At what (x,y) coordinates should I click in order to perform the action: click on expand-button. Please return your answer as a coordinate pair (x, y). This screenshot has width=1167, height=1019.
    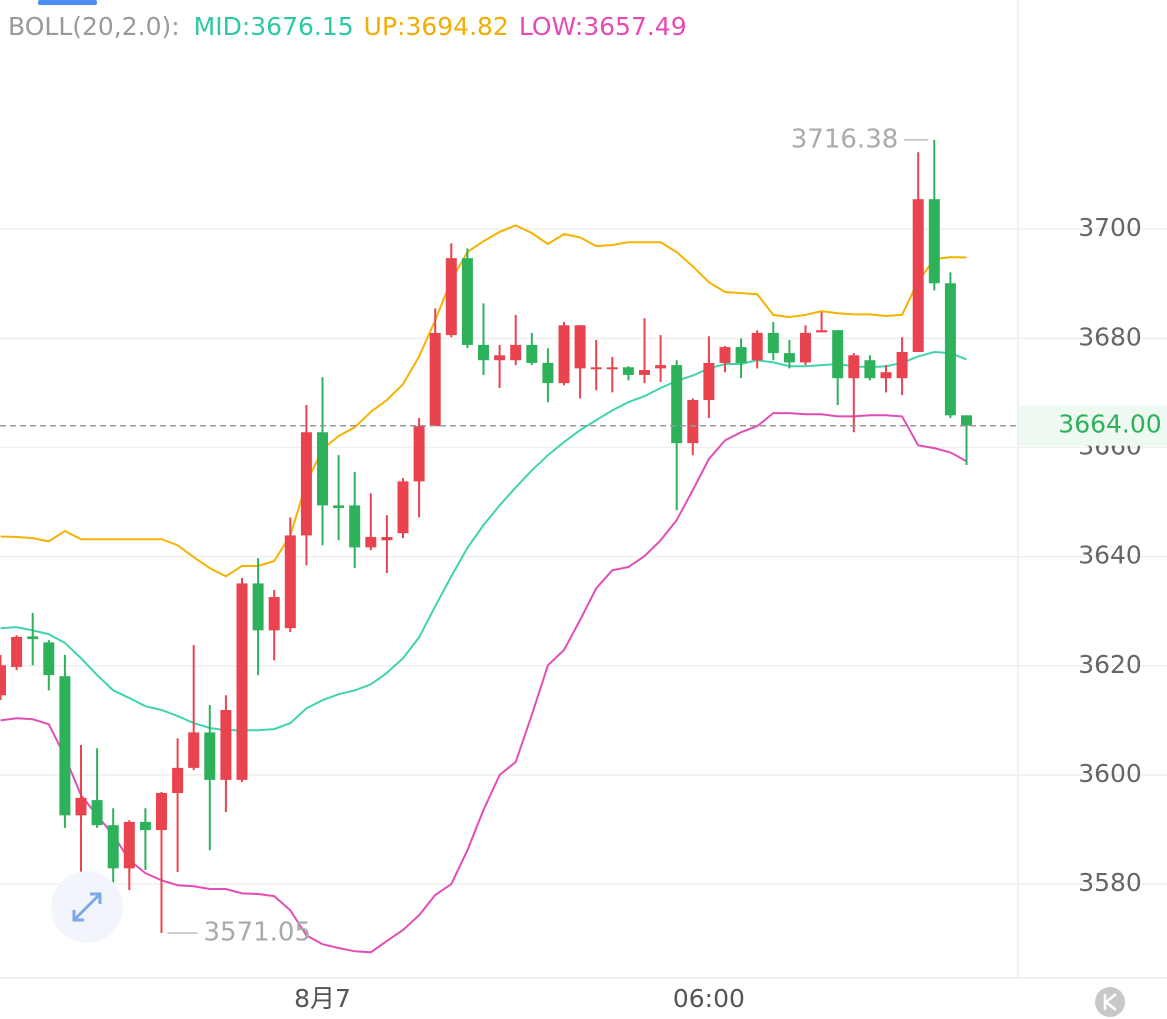
    Looking at the image, I should click on (87, 907).